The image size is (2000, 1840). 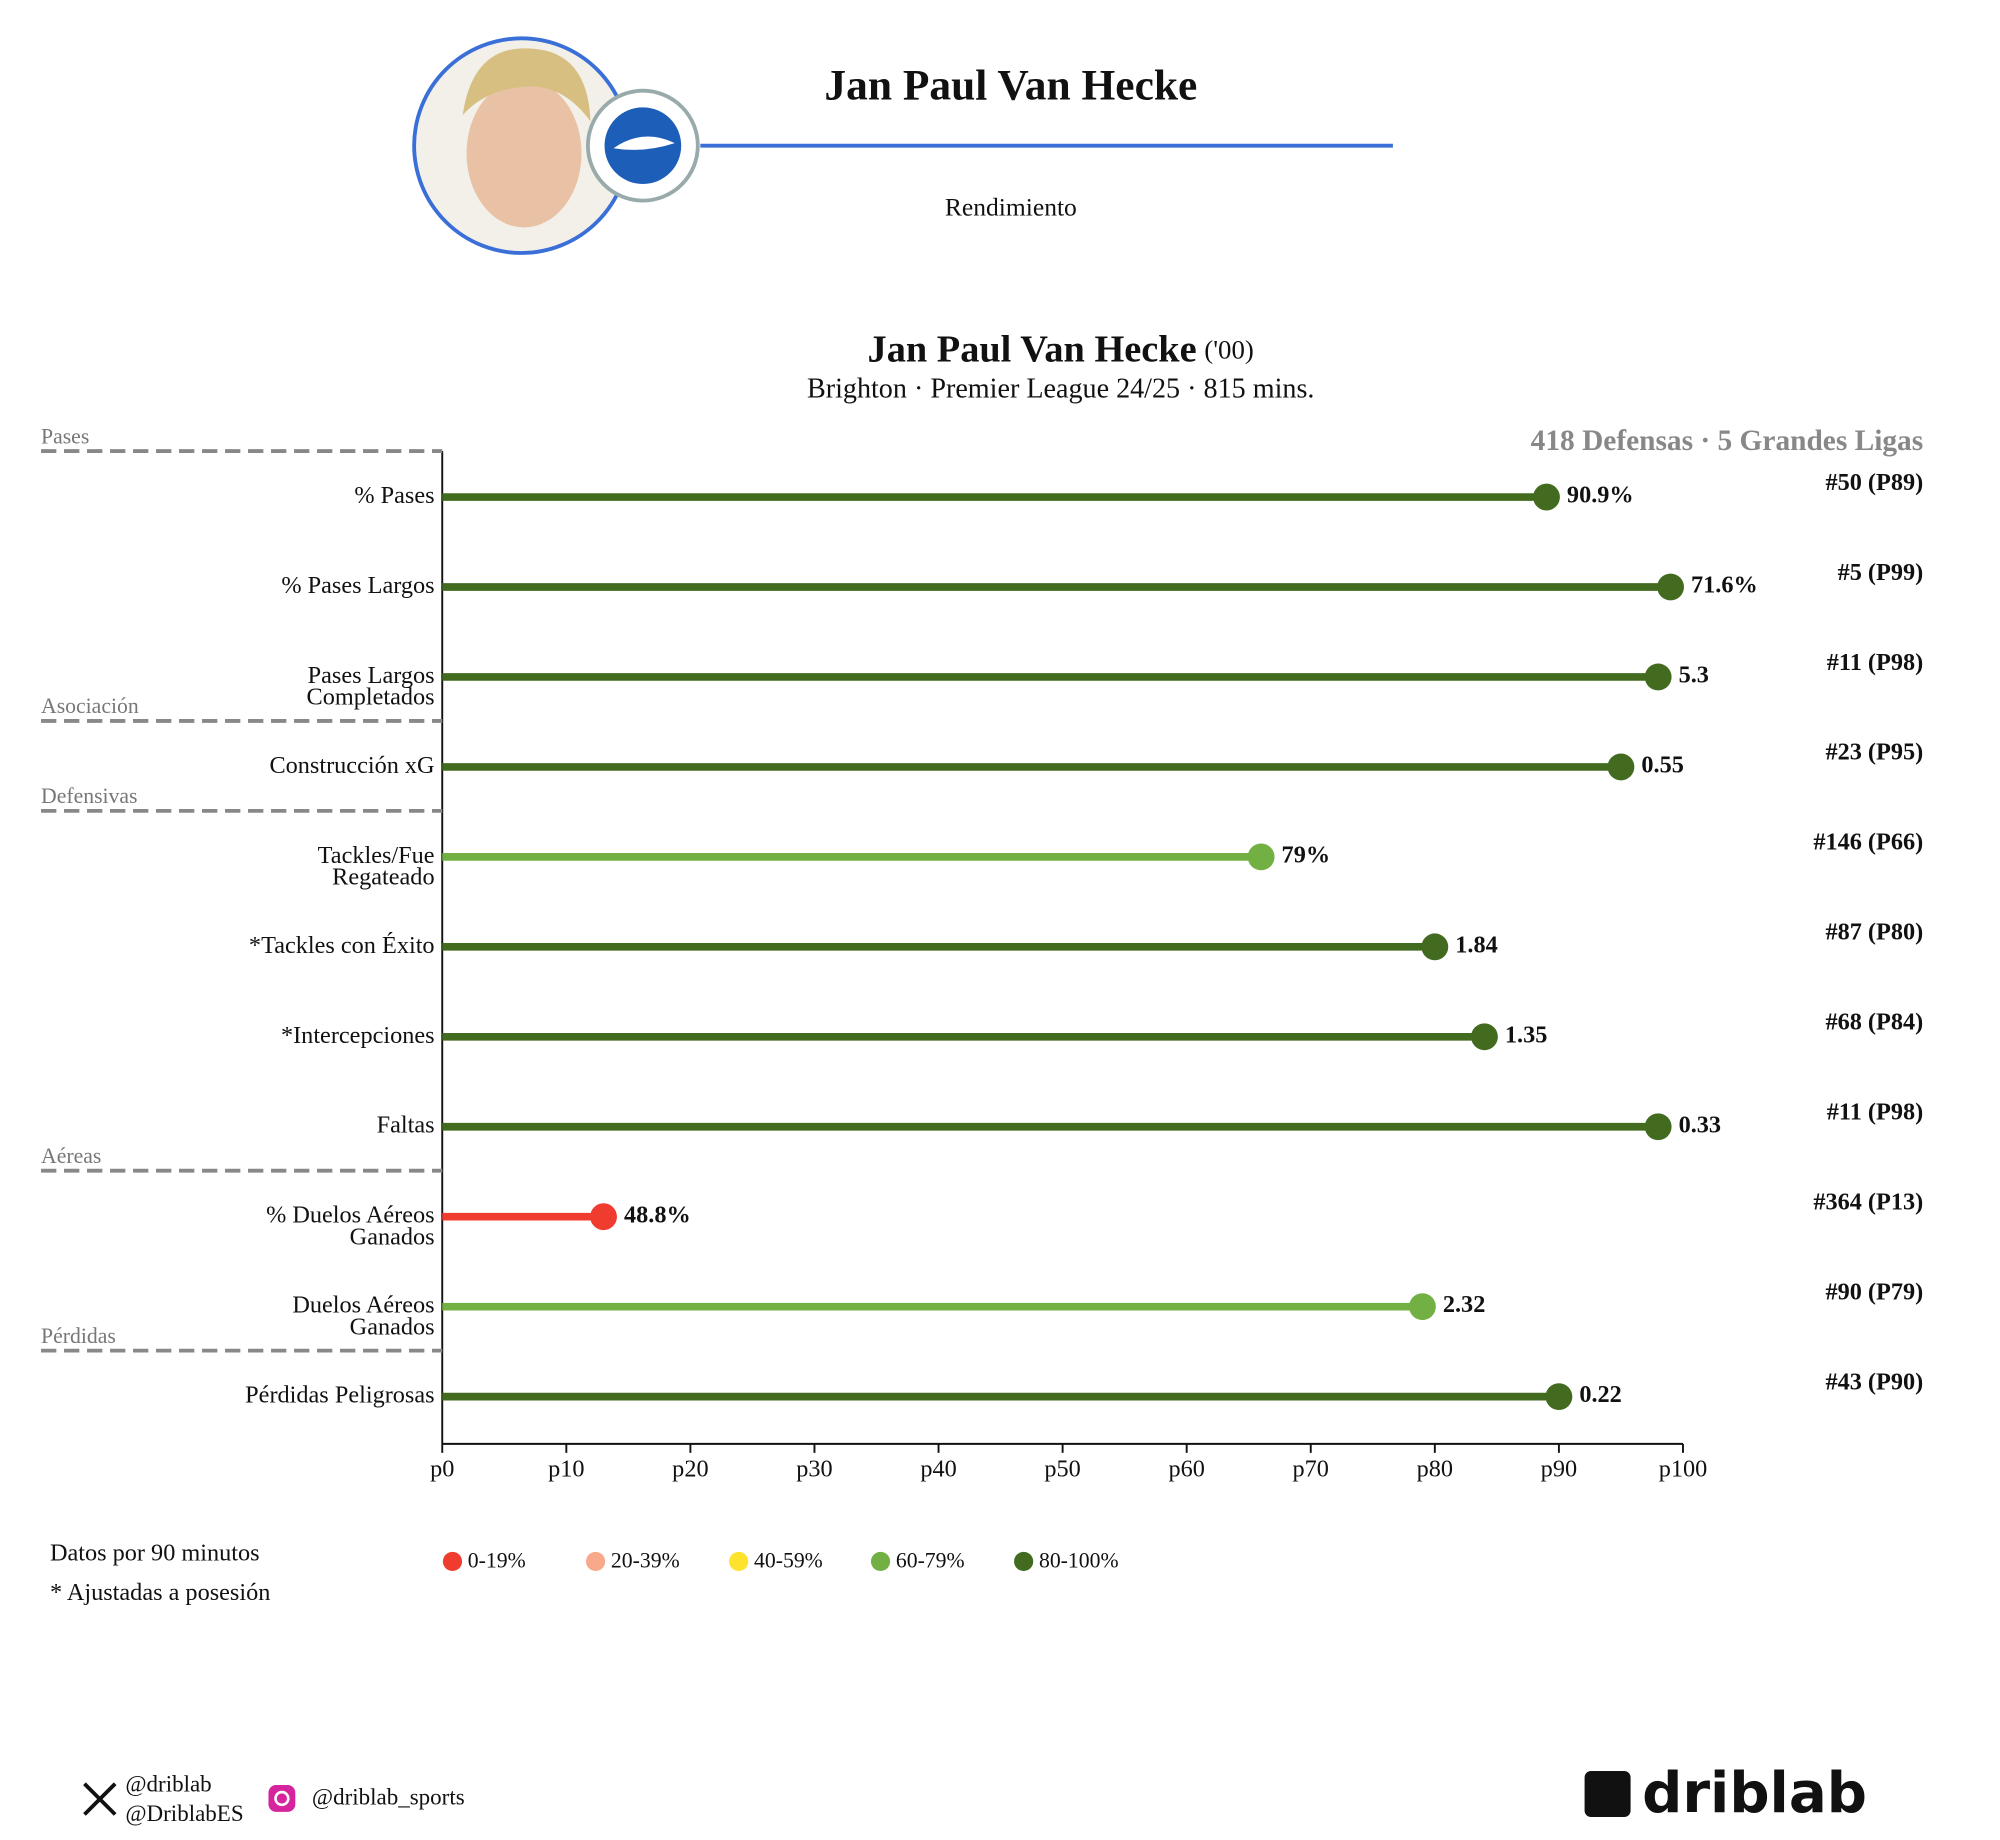 I want to click on legend-label: 60-79%, so click(x=930, y=1561).